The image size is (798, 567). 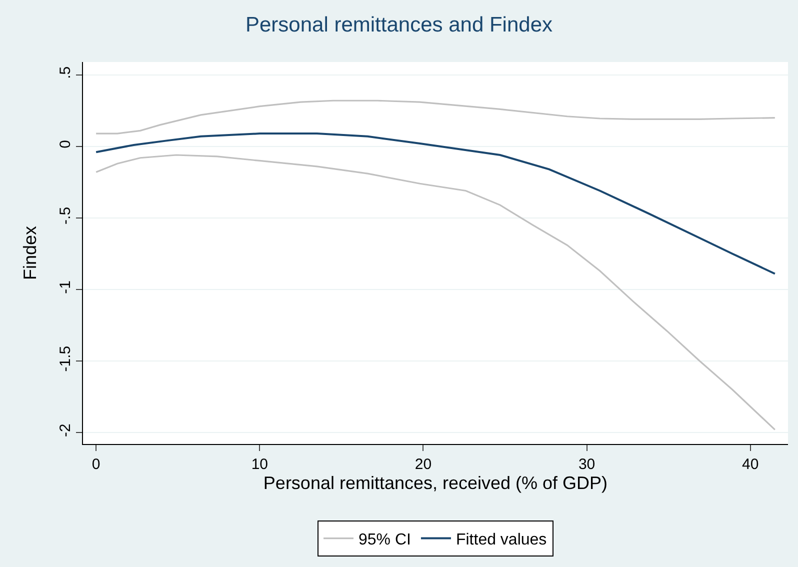 What do you see at coordinates (384, 540) in the screenshot?
I see `legend-label: 95% CI` at bounding box center [384, 540].